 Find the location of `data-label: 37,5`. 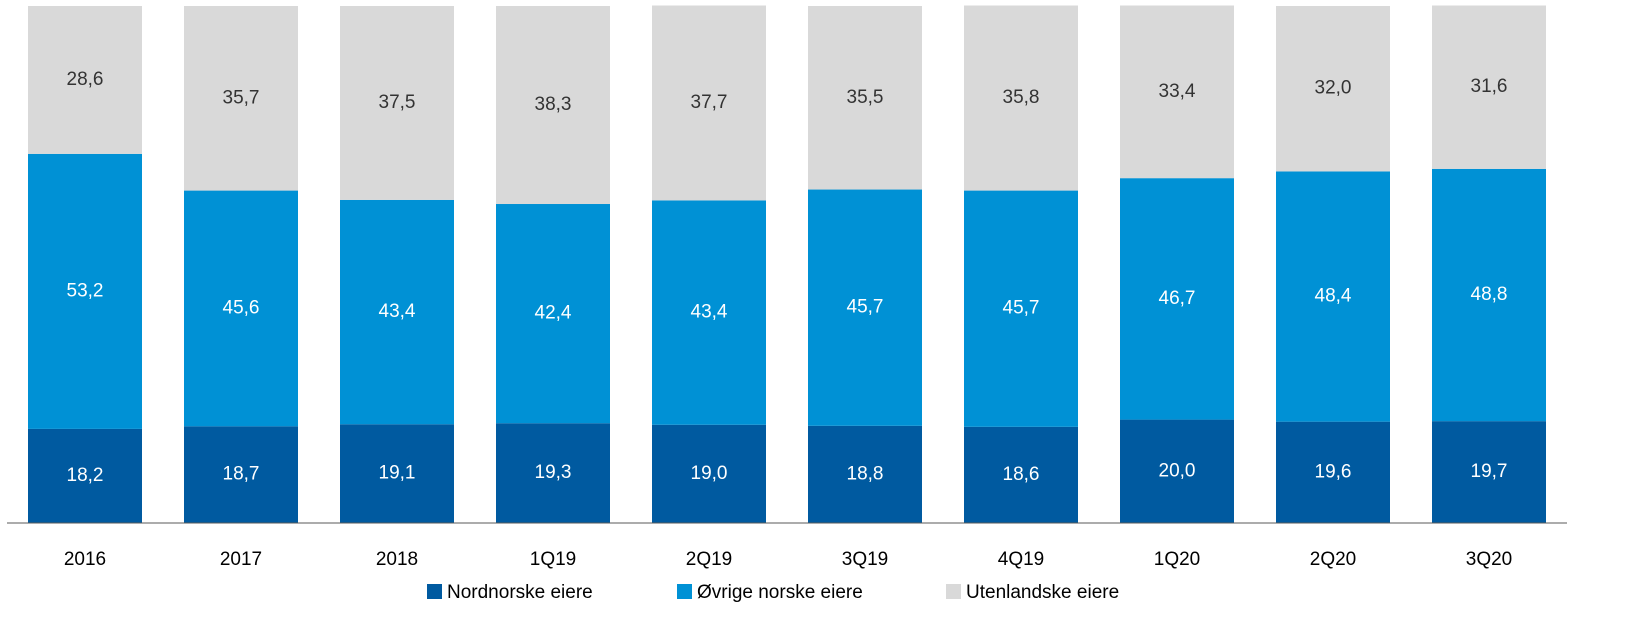

data-label: 37,5 is located at coordinates (397, 102).